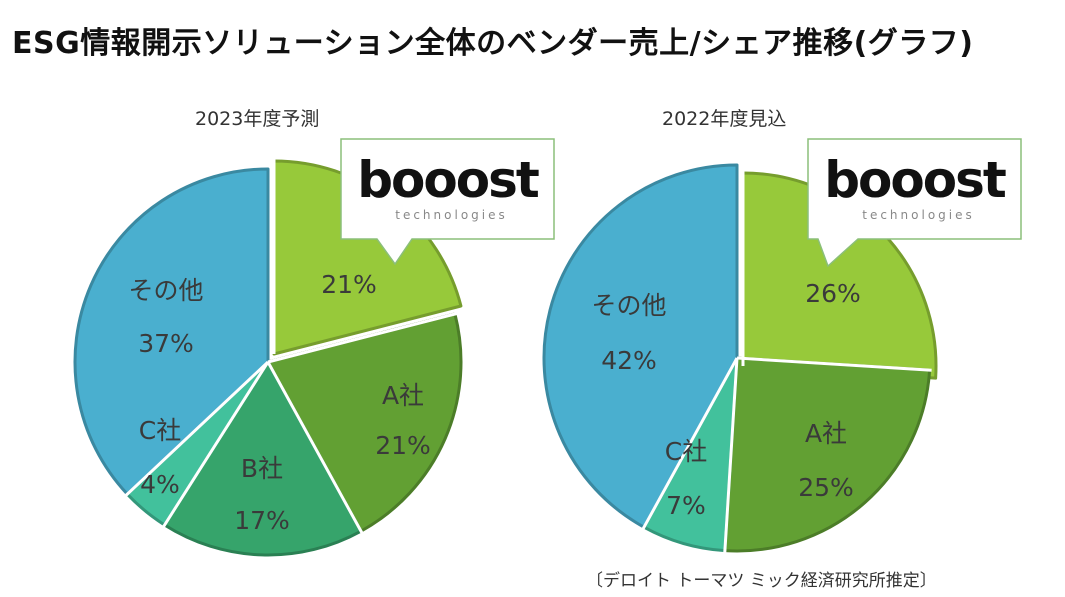 The height and width of the screenshot is (597, 1065). Describe the element at coordinates (833, 293) in the screenshot. I see `slice-value-label: 26%` at that location.